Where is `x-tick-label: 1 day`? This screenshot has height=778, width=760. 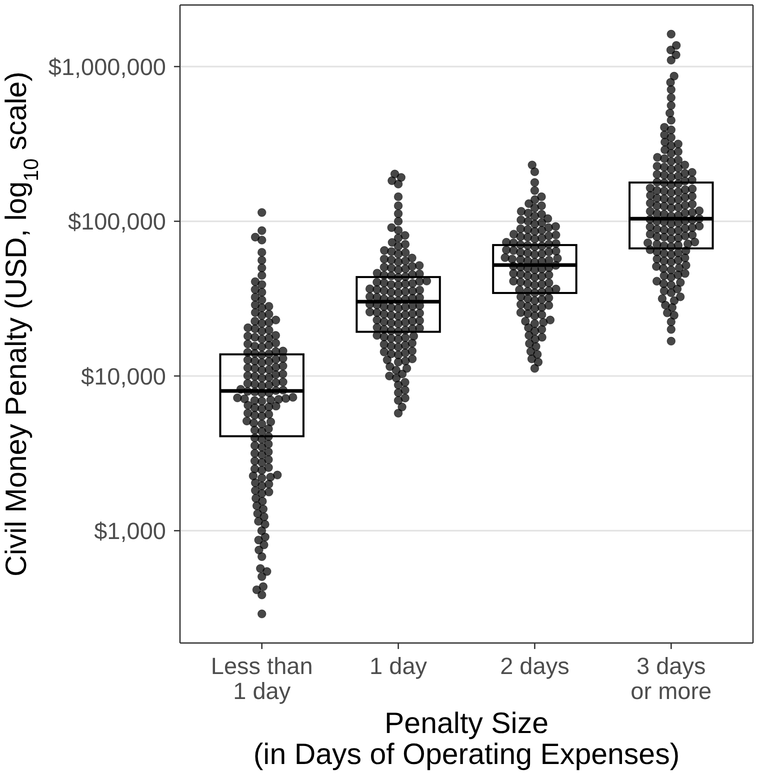
x-tick-label: 1 day is located at coordinates (399, 666).